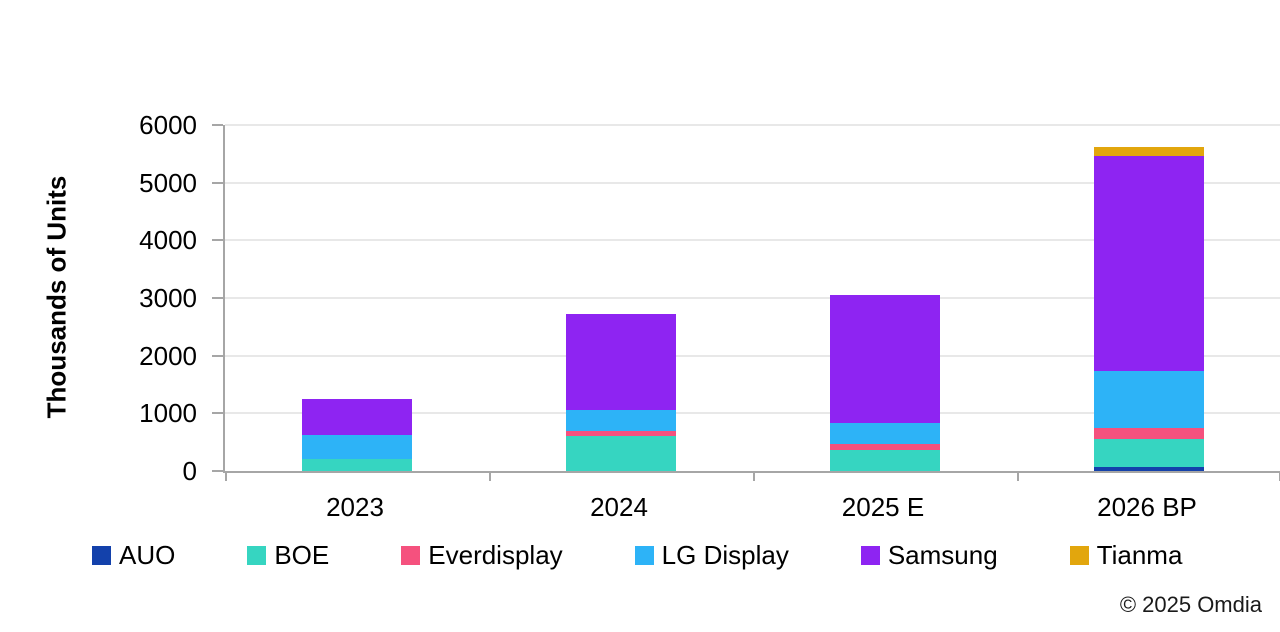 This screenshot has width=1280, height=632. I want to click on legend-item-auo: AUO, so click(133, 555).